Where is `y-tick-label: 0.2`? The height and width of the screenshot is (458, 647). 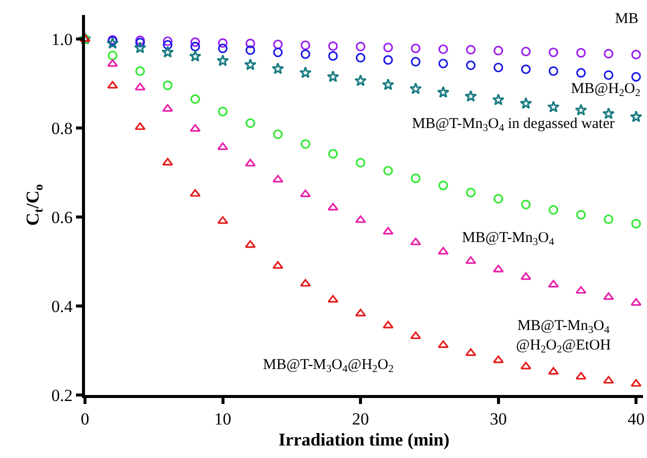
y-tick-label: 0.2 is located at coordinates (62, 395).